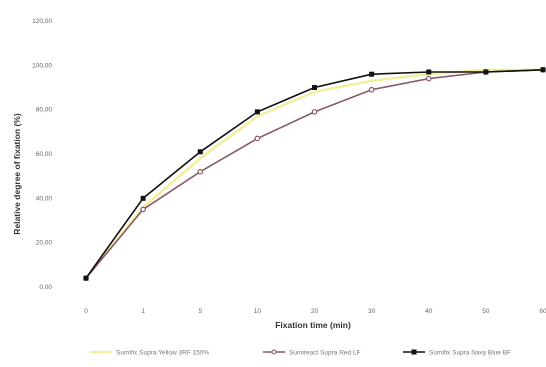 The image size is (546, 367). What do you see at coordinates (470, 352) in the screenshot?
I see `legend-label: Sumifix Supra Navy Blue BF` at bounding box center [470, 352].